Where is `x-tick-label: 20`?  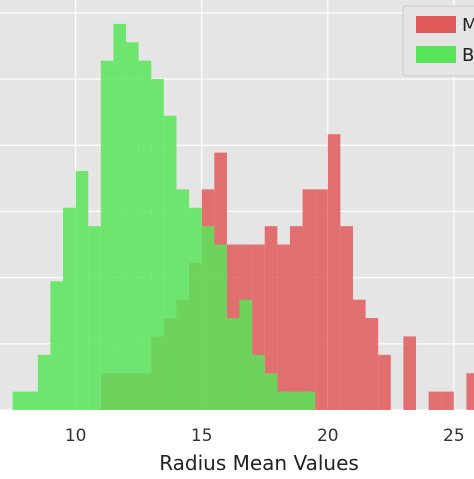
x-tick-label: 20 is located at coordinates (328, 436).